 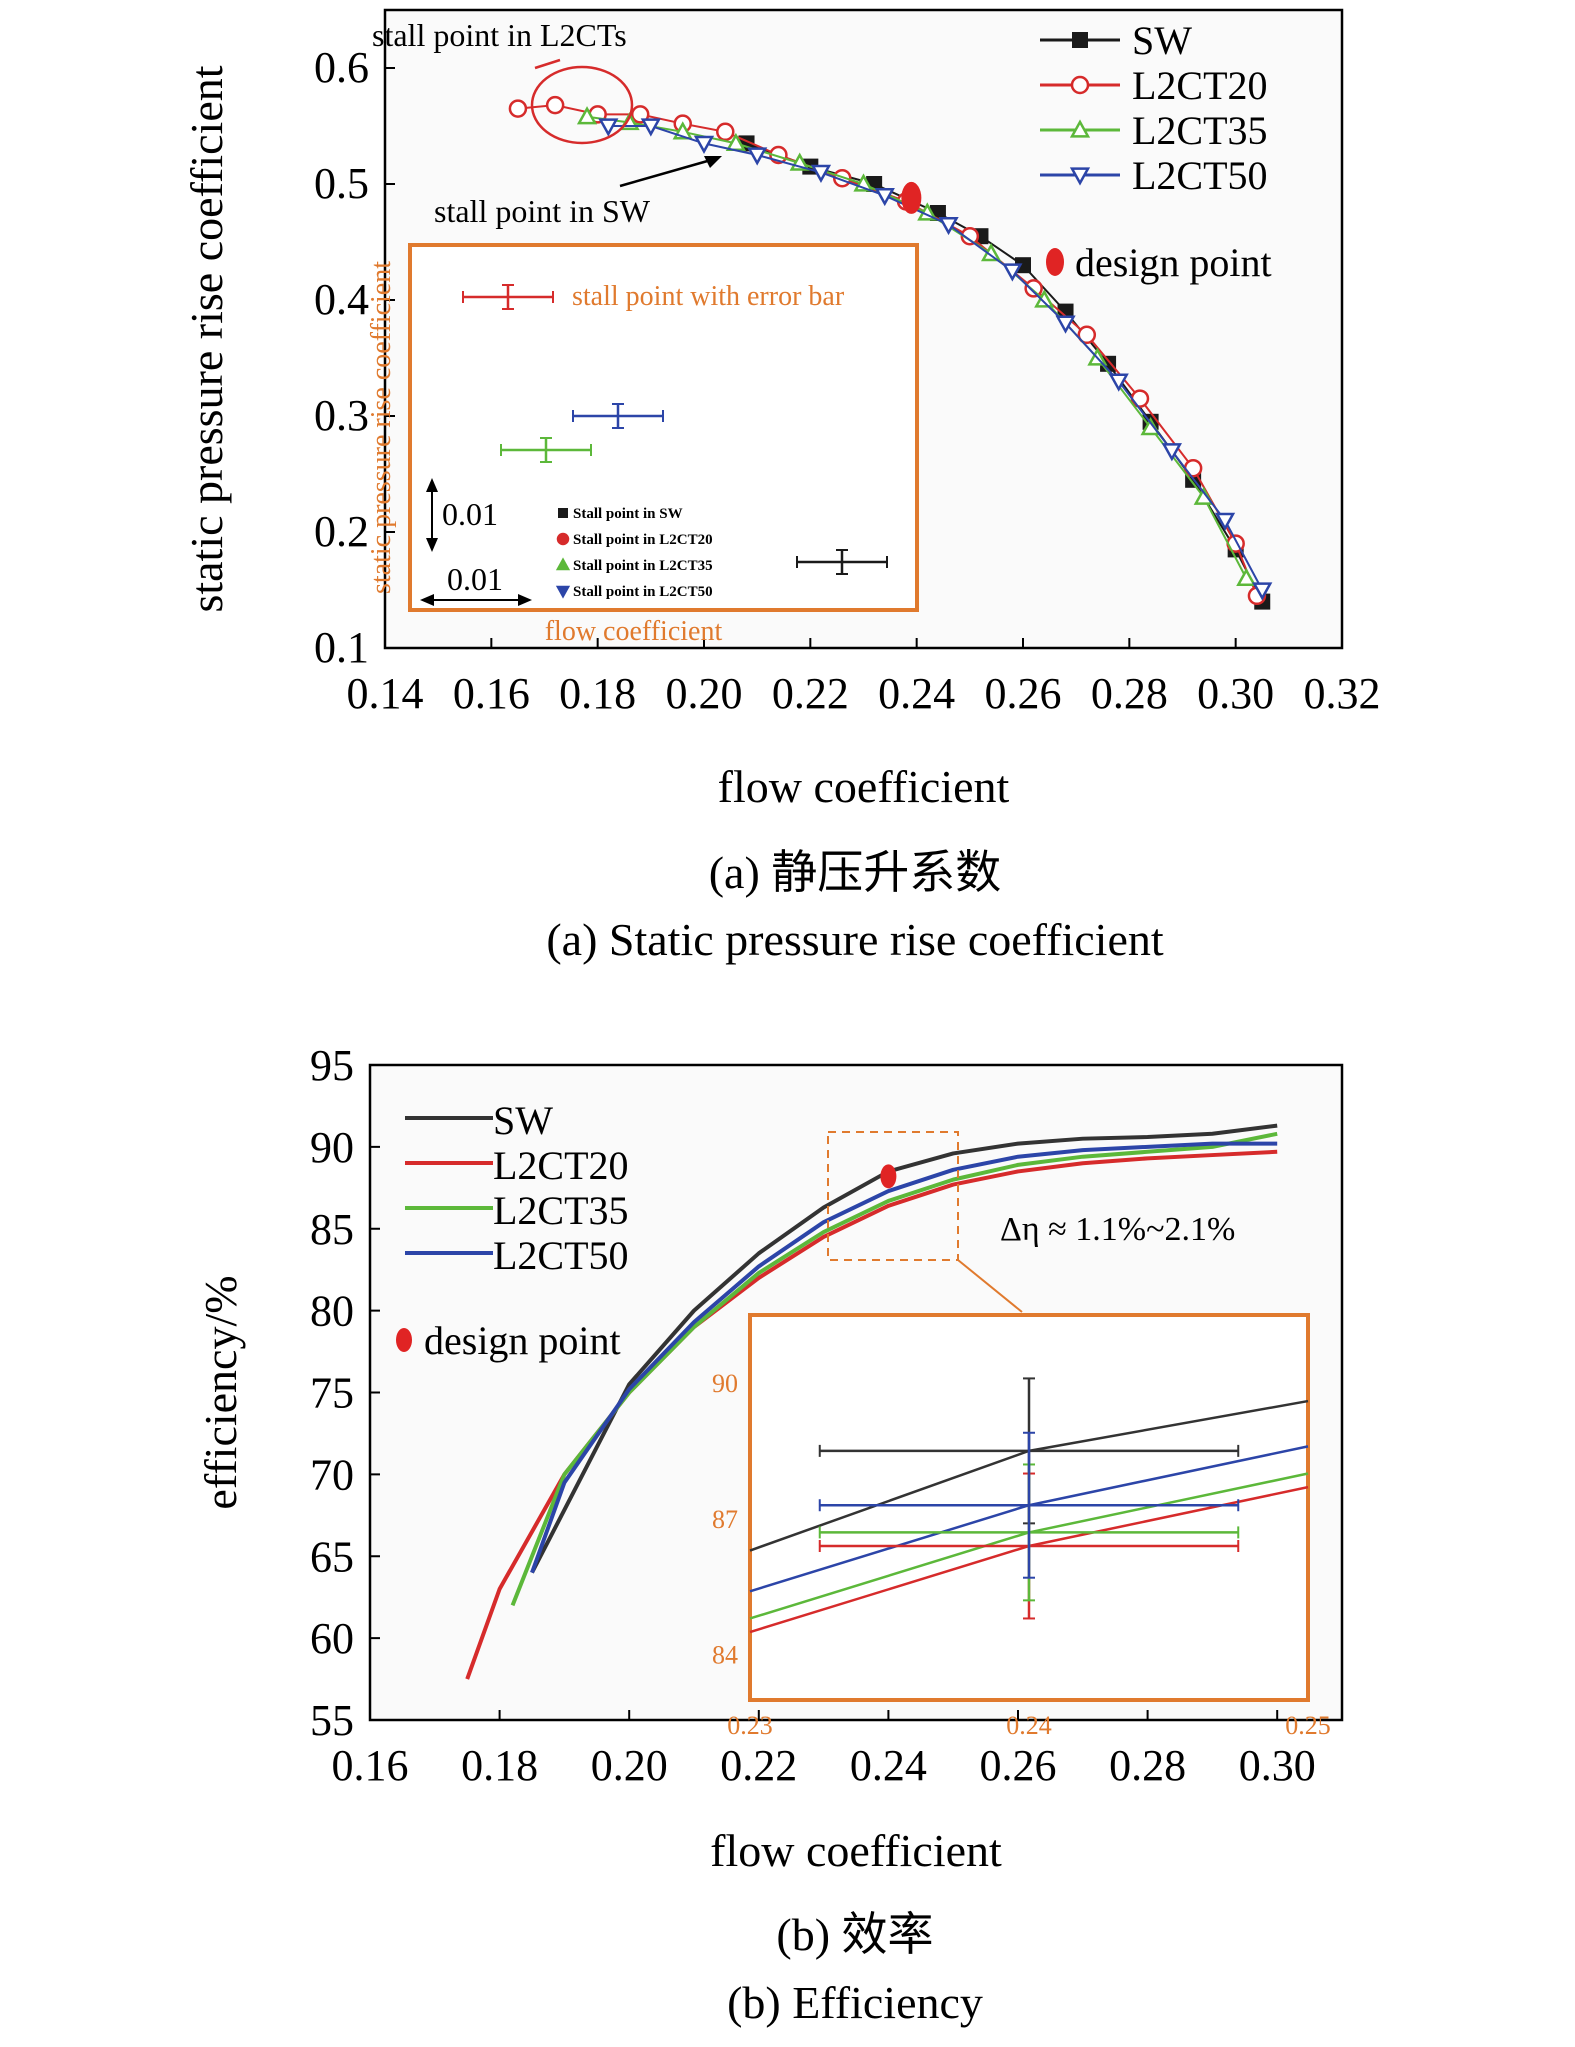 I want to click on inset-frame-a, so click(x=663, y=427).